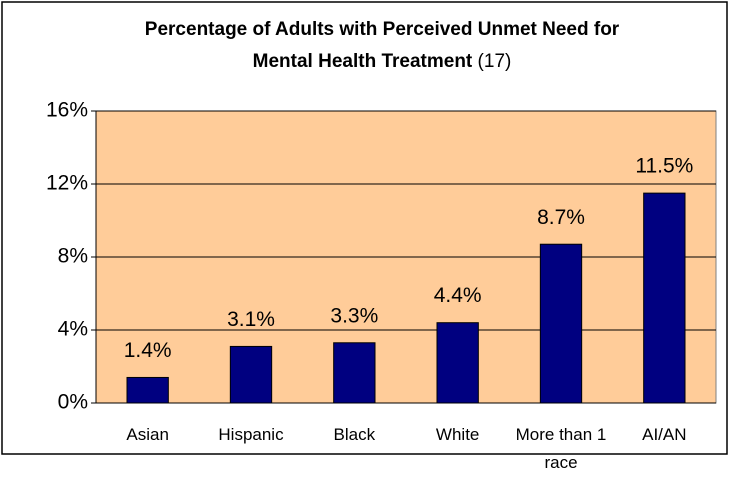  What do you see at coordinates (73, 256) in the screenshot?
I see `y-tick-label: 8%` at bounding box center [73, 256].